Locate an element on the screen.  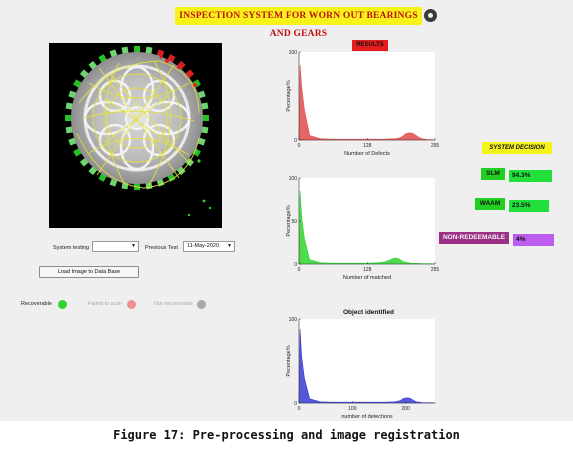
non-redeemable-value: 4% is located at coordinates (533, 240).